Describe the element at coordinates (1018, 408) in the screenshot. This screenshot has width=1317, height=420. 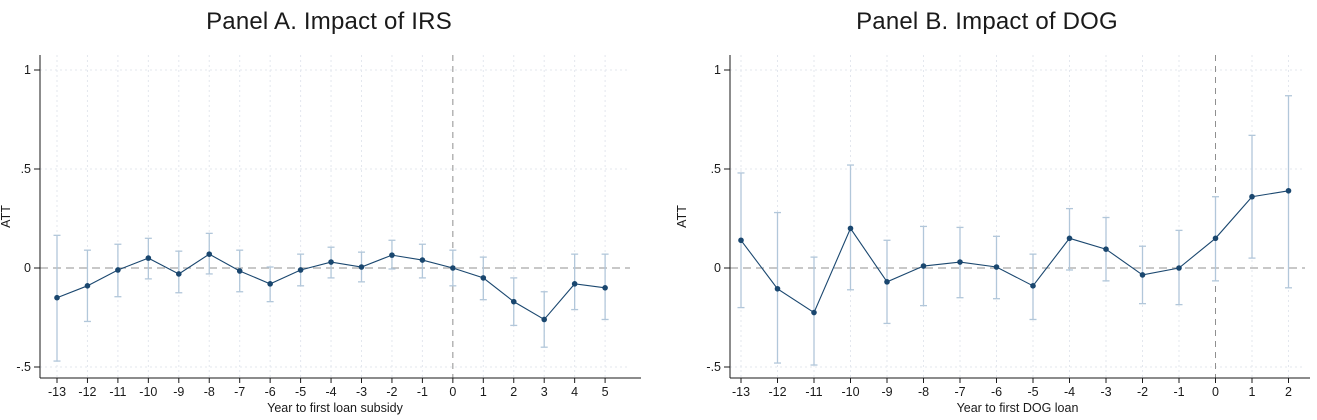
I see `x-axis-title: Year to first DOG loan` at that location.